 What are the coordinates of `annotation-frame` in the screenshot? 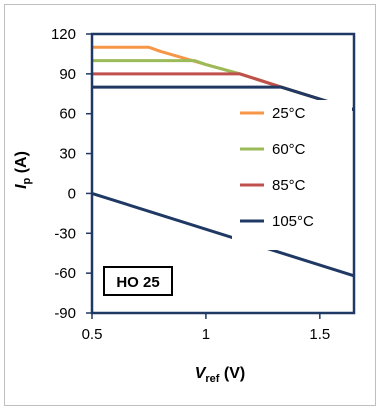 It's located at (138, 281).